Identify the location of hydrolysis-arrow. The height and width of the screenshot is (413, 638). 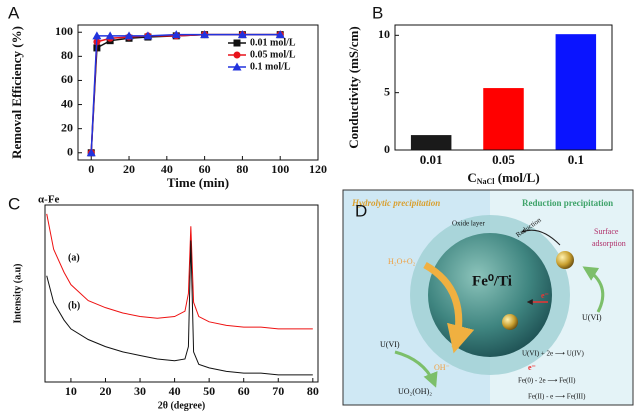
(449, 307).